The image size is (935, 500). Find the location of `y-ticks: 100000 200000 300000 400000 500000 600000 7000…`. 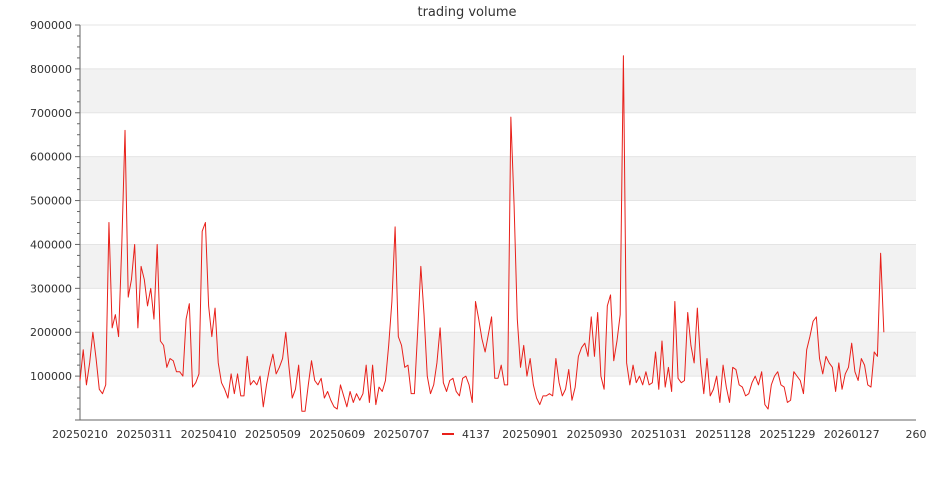

y-ticks: 100000 200000 300000 400000 500000 600000 7000… is located at coordinates (55, 220).